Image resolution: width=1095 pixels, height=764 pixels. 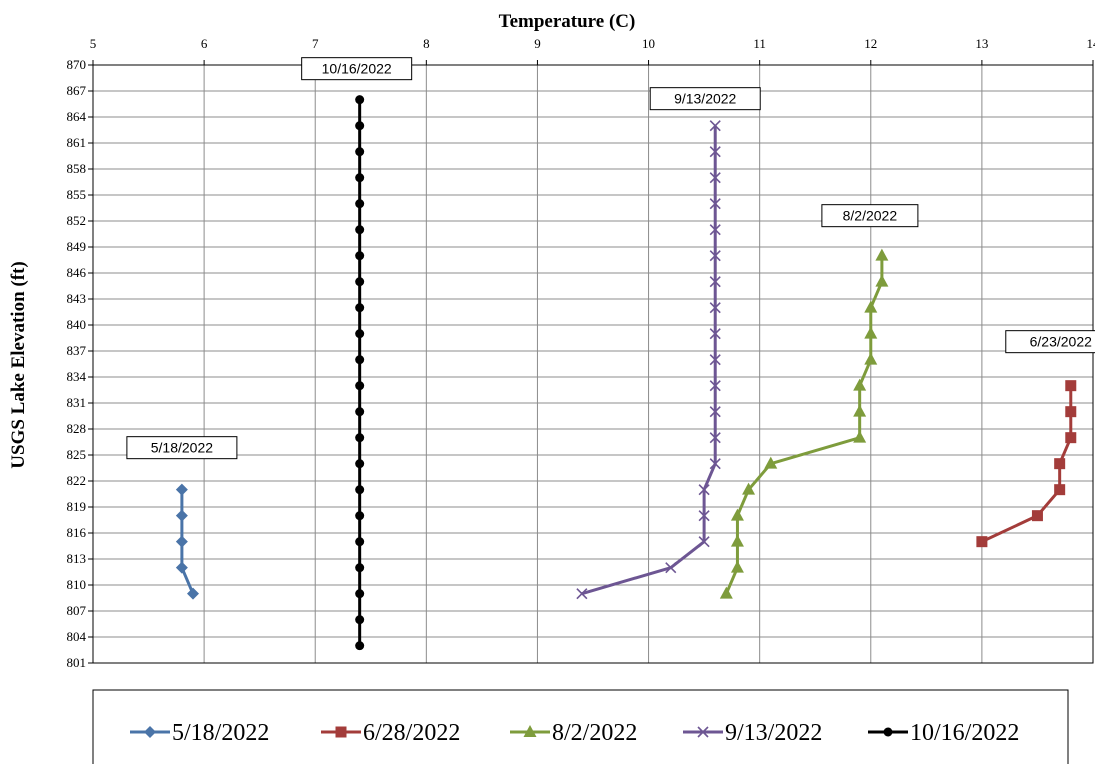 What do you see at coordinates (773, 733) in the screenshot?
I see `legend-label: 9/13/2022` at bounding box center [773, 733].